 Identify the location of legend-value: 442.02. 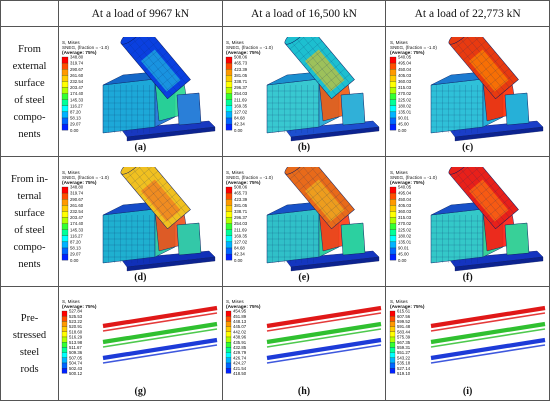
(240, 331).